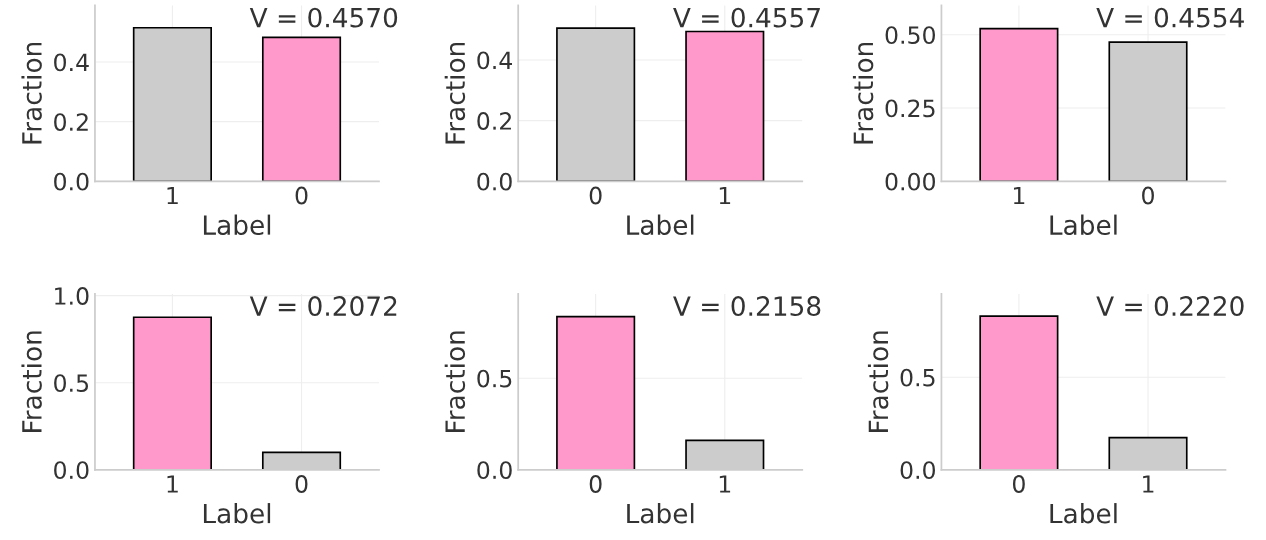 This screenshot has height=540, width=1266. I want to click on y-tick-label: 0.25, so click(910, 108).